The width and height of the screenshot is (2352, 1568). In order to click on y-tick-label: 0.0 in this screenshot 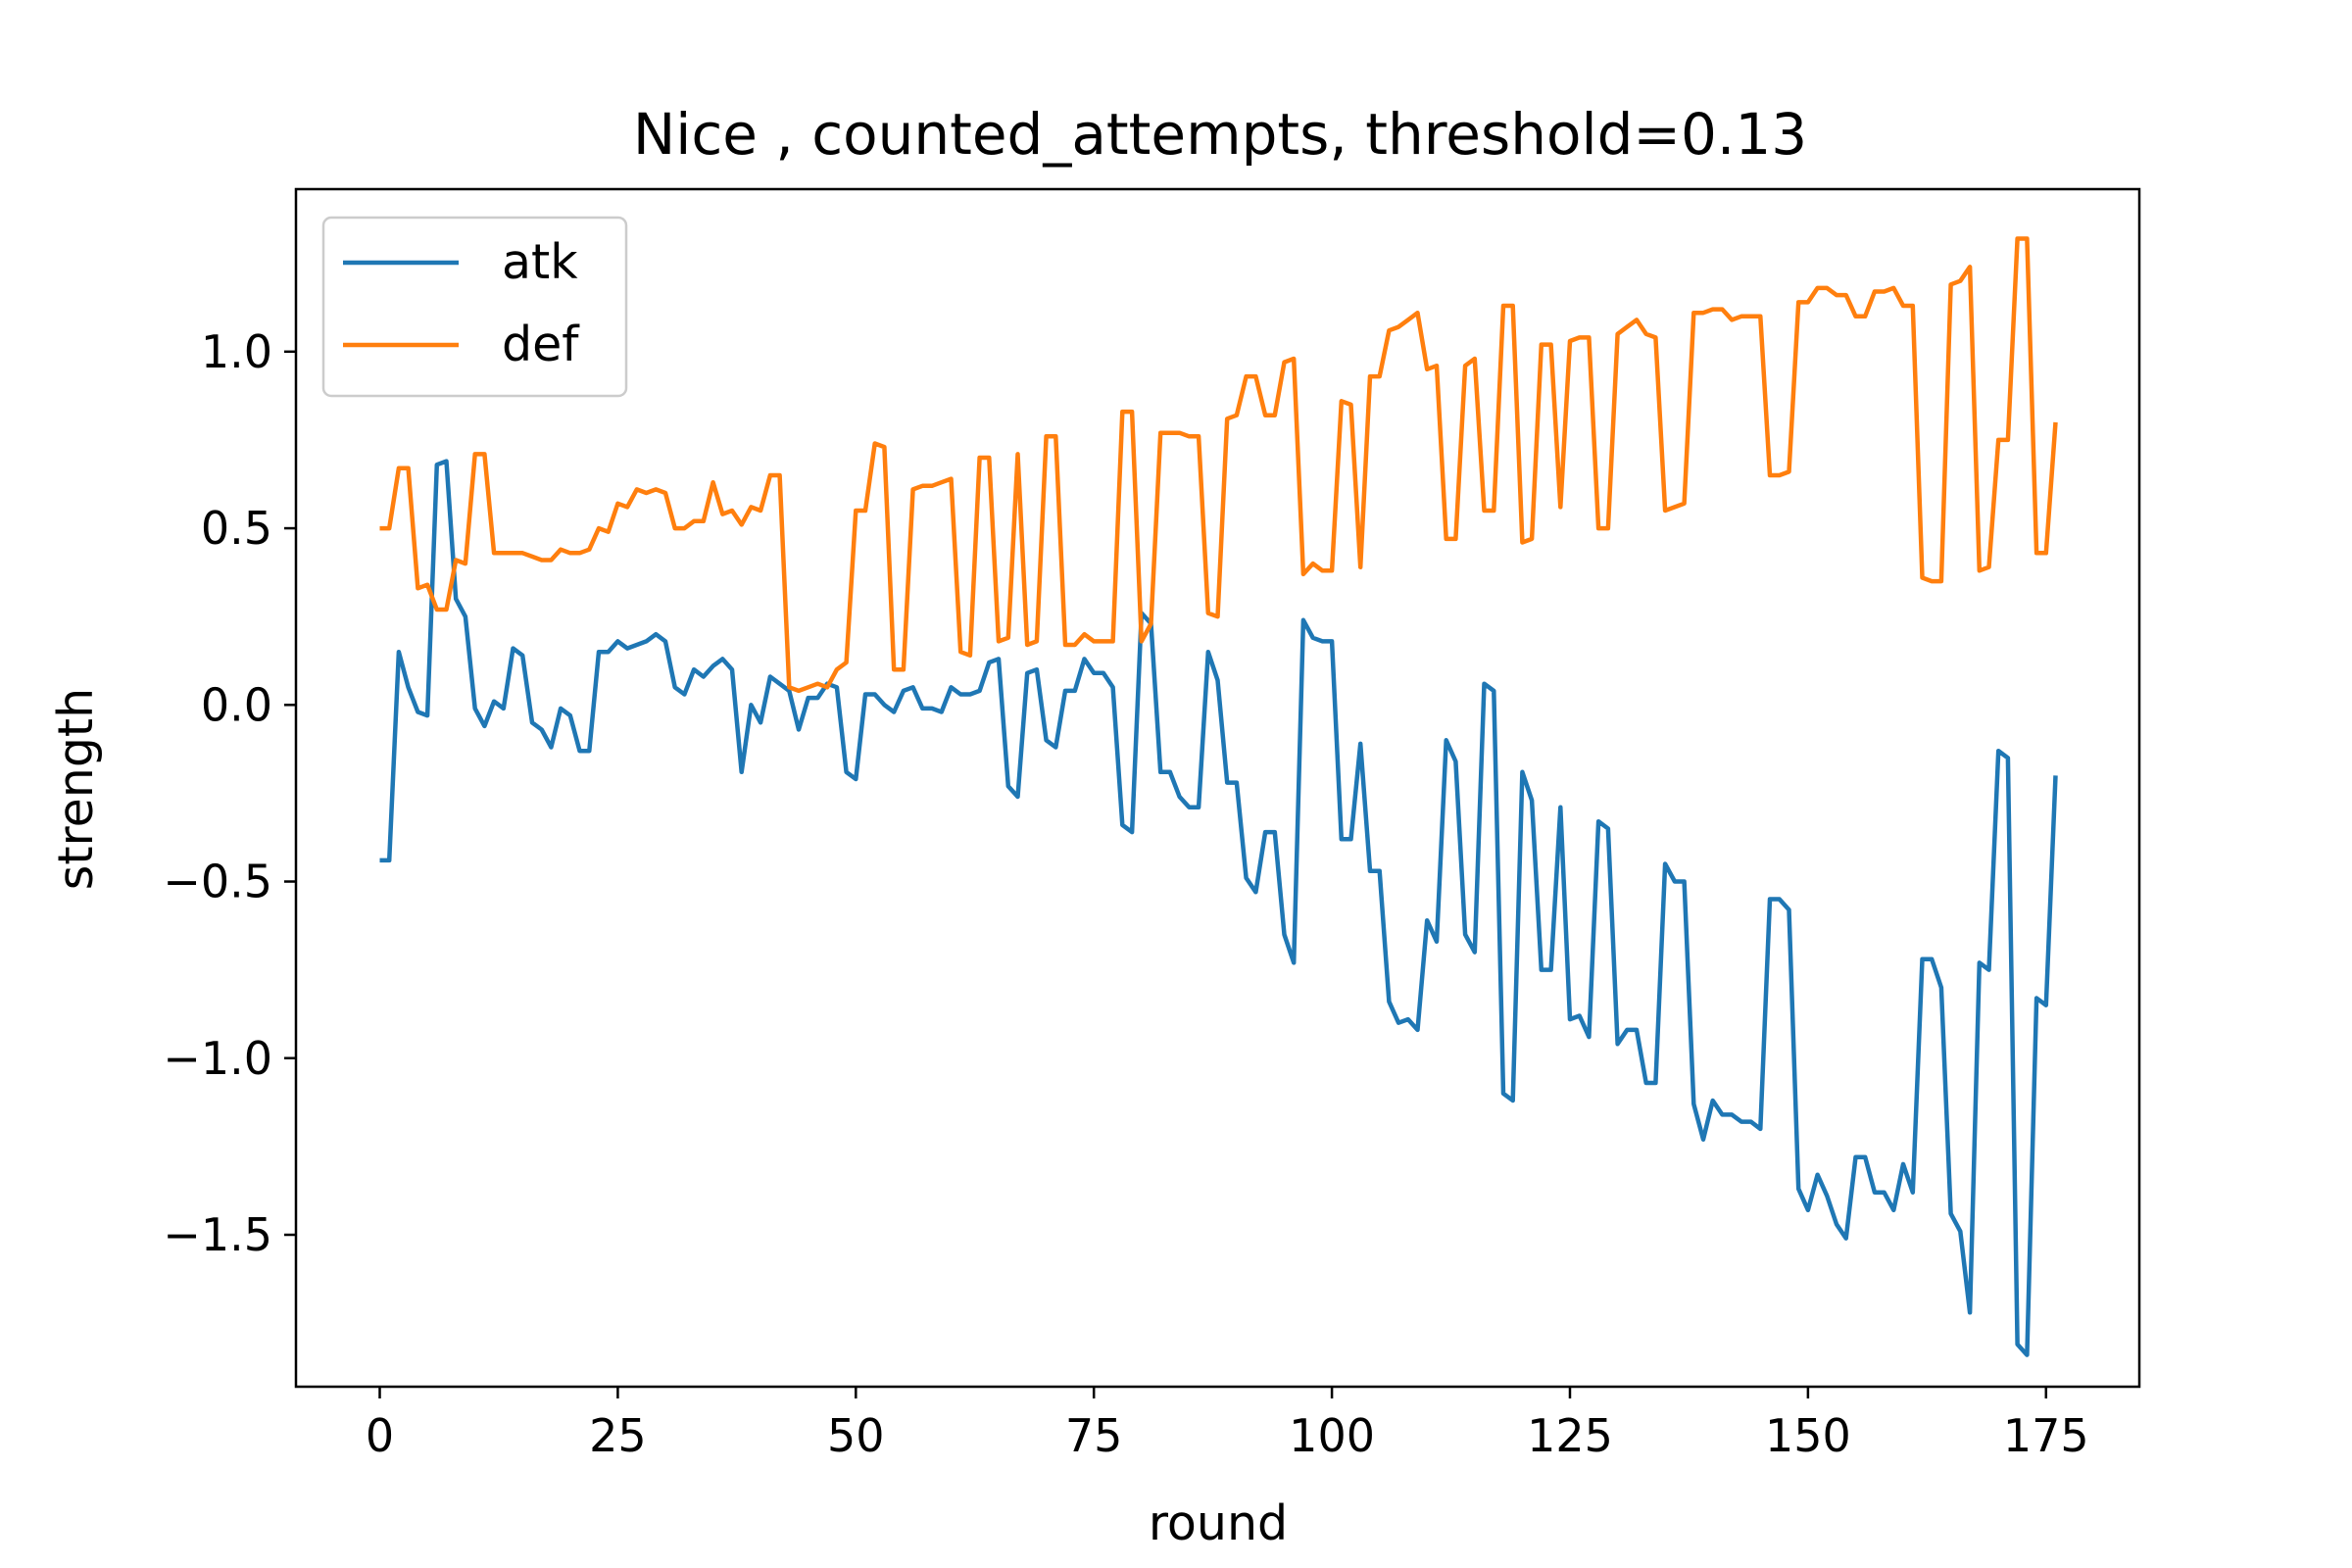, I will do `click(236, 704)`.